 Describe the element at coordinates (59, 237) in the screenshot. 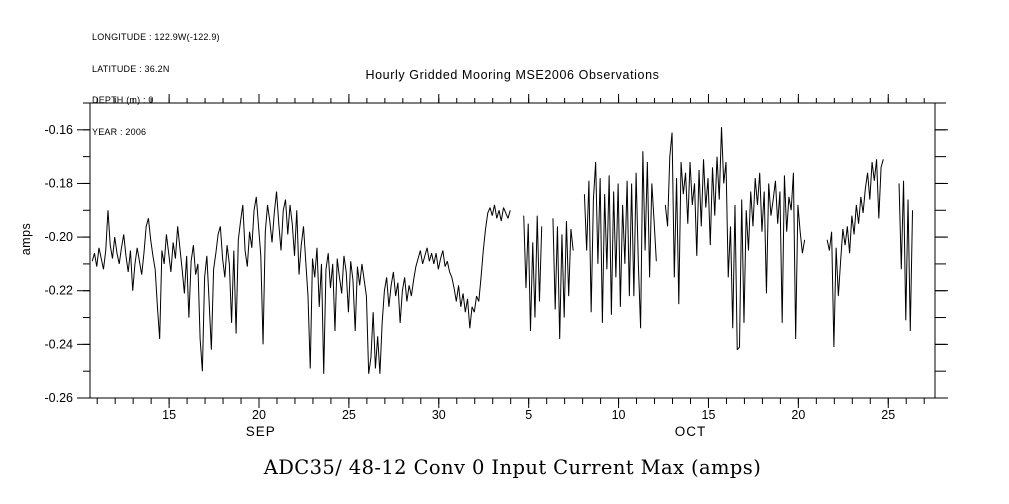

I see `svg-text: -0.20` at that location.